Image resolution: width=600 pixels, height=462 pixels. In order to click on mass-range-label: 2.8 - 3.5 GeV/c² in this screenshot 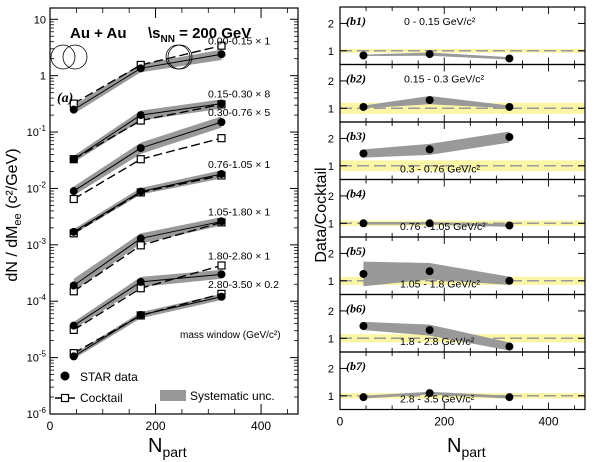, I will do `click(437, 400)`.